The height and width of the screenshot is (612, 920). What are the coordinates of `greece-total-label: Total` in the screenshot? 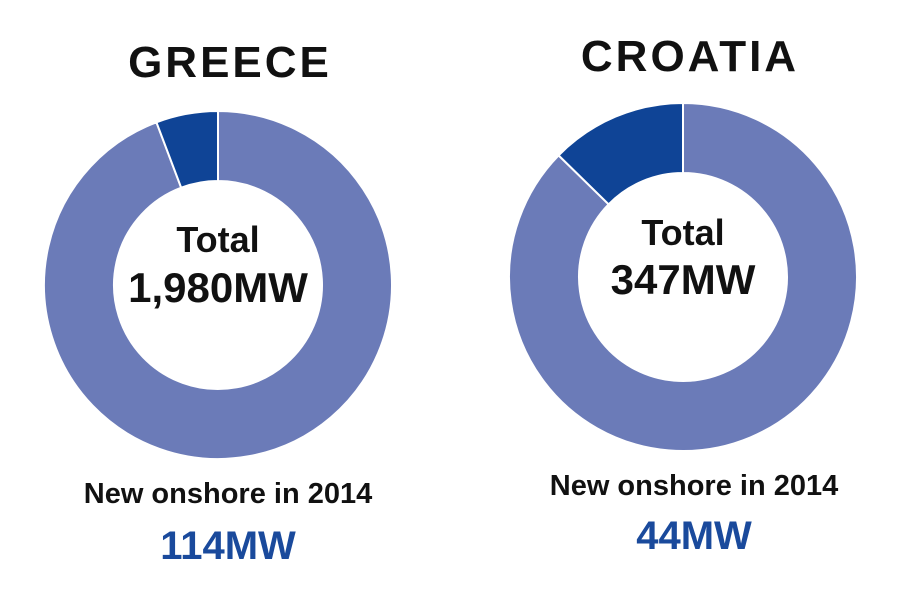 It's located at (217, 239).